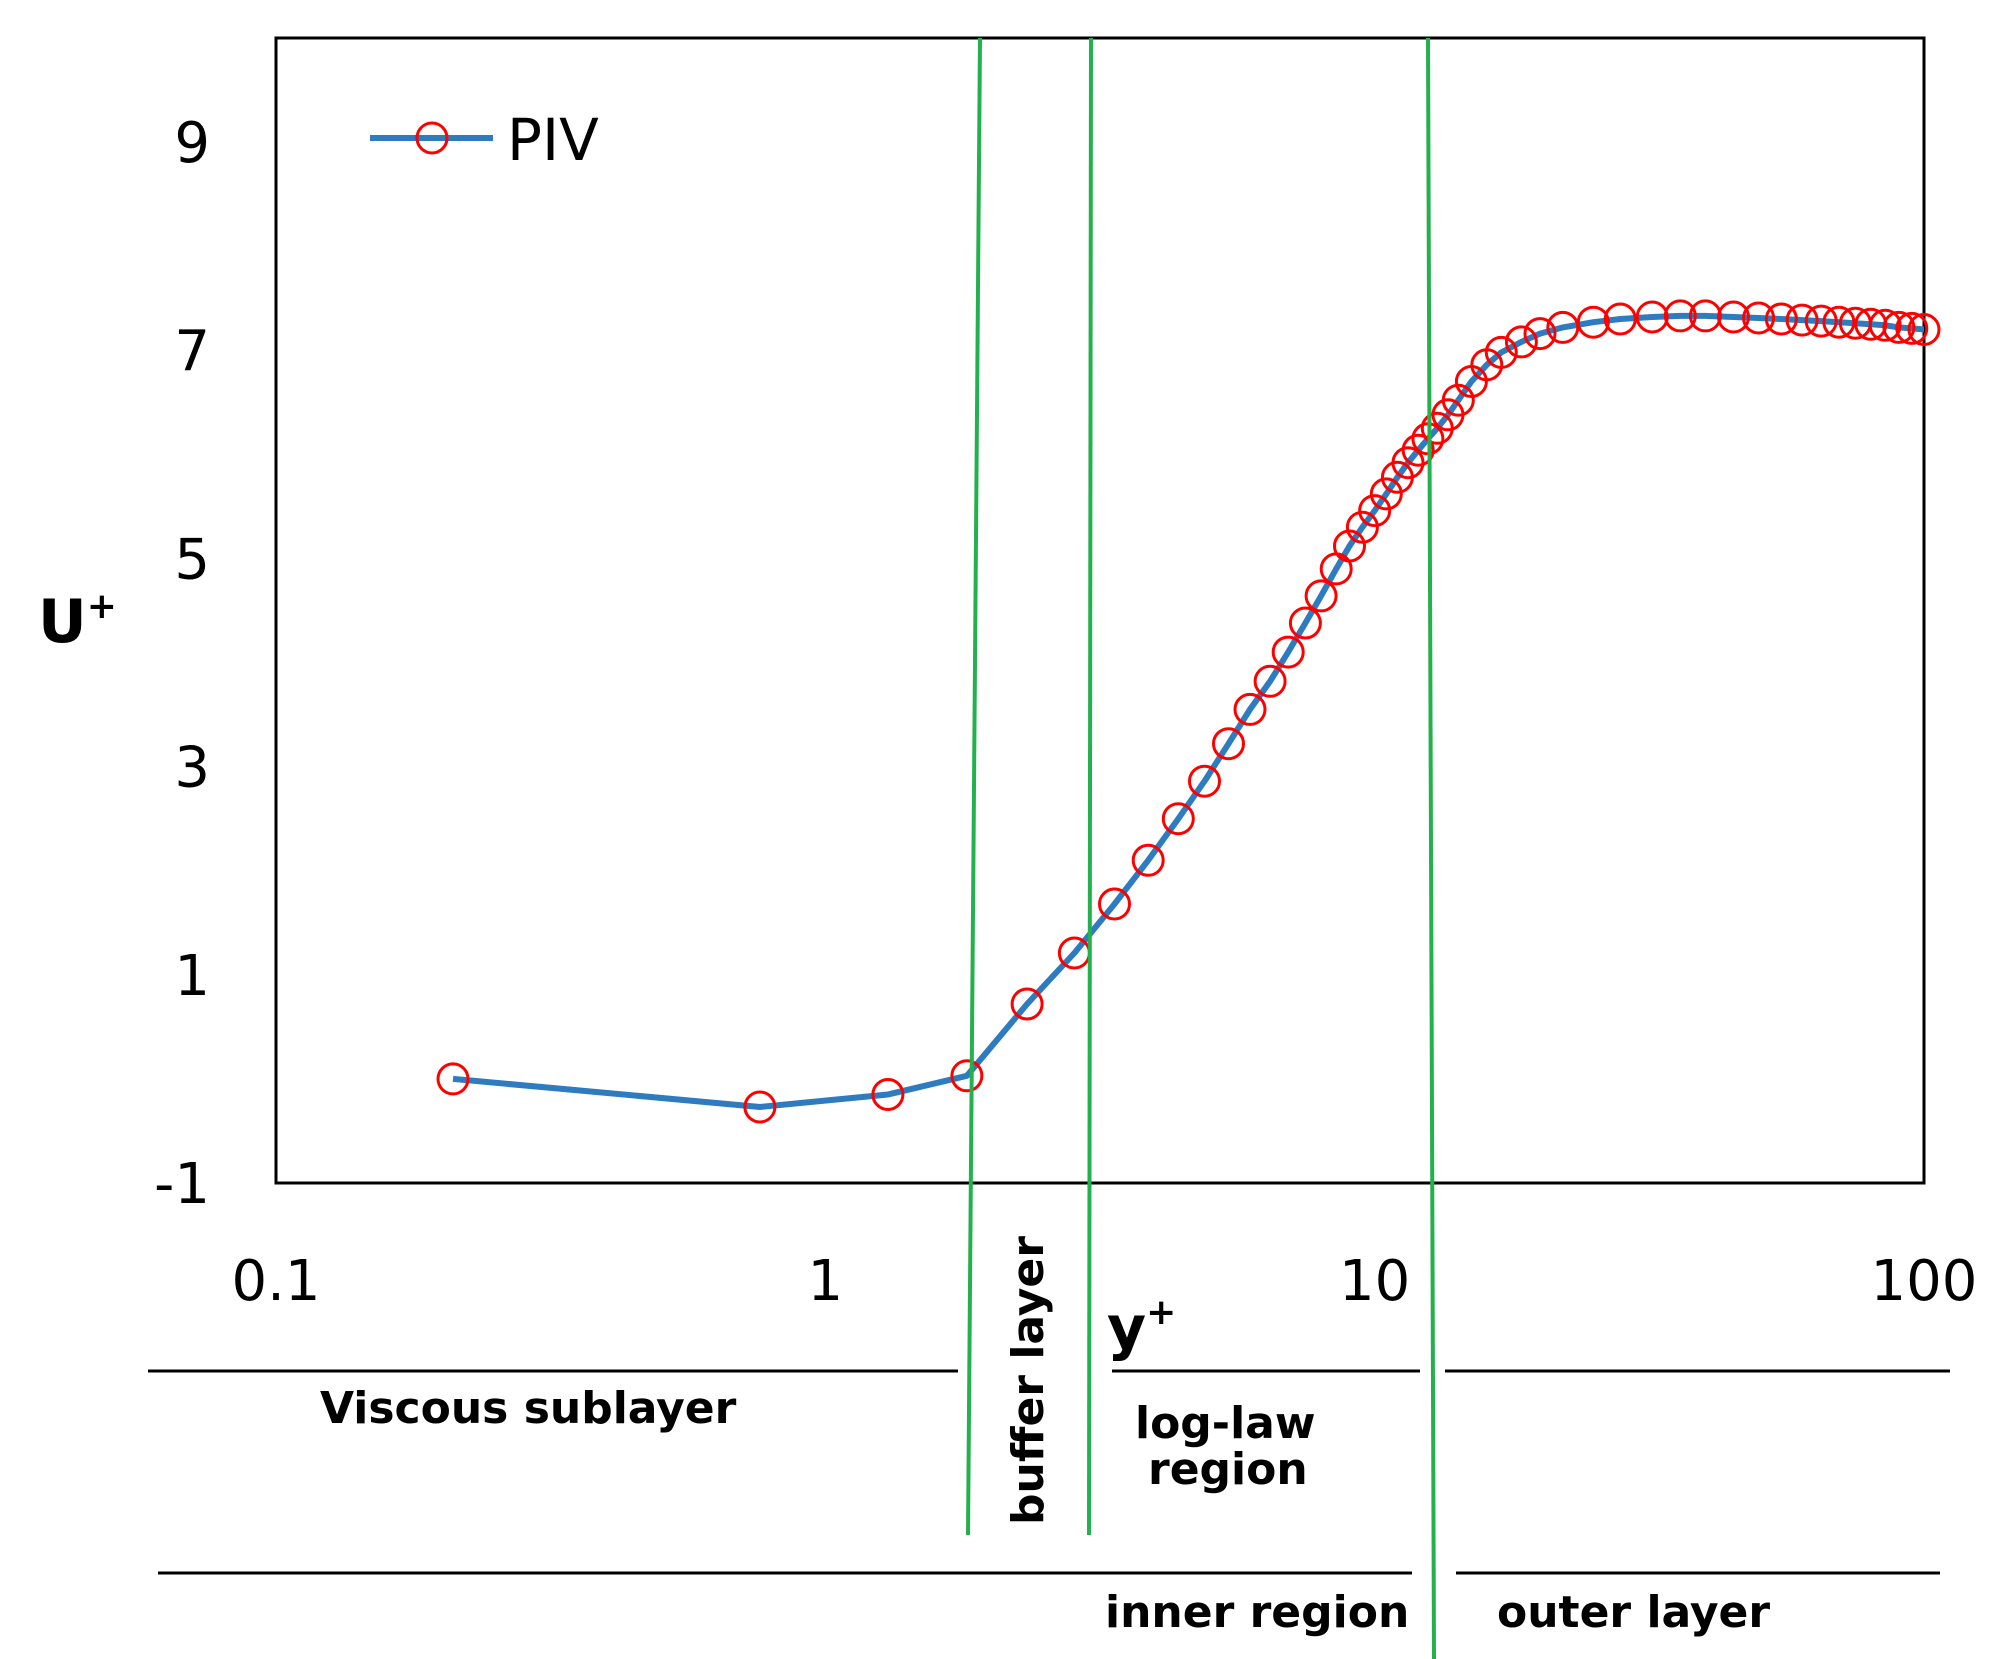 The height and width of the screenshot is (1659, 1997). Describe the element at coordinates (192, 559) in the screenshot. I see `y-tick-label: 5` at that location.